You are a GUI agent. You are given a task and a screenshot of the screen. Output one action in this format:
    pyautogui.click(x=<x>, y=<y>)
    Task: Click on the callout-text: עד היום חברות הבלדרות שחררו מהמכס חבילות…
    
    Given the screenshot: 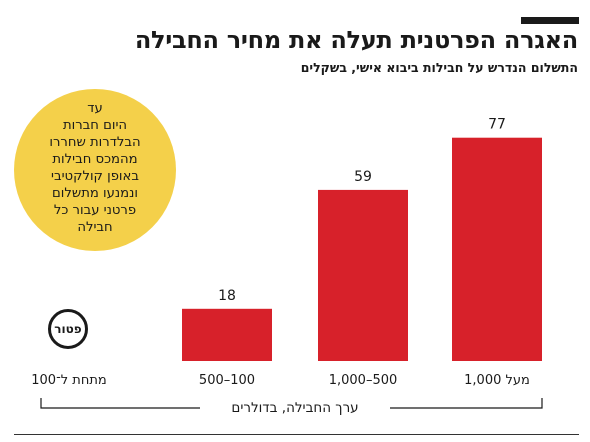 What is the action you would take?
    pyautogui.click(x=95, y=168)
    